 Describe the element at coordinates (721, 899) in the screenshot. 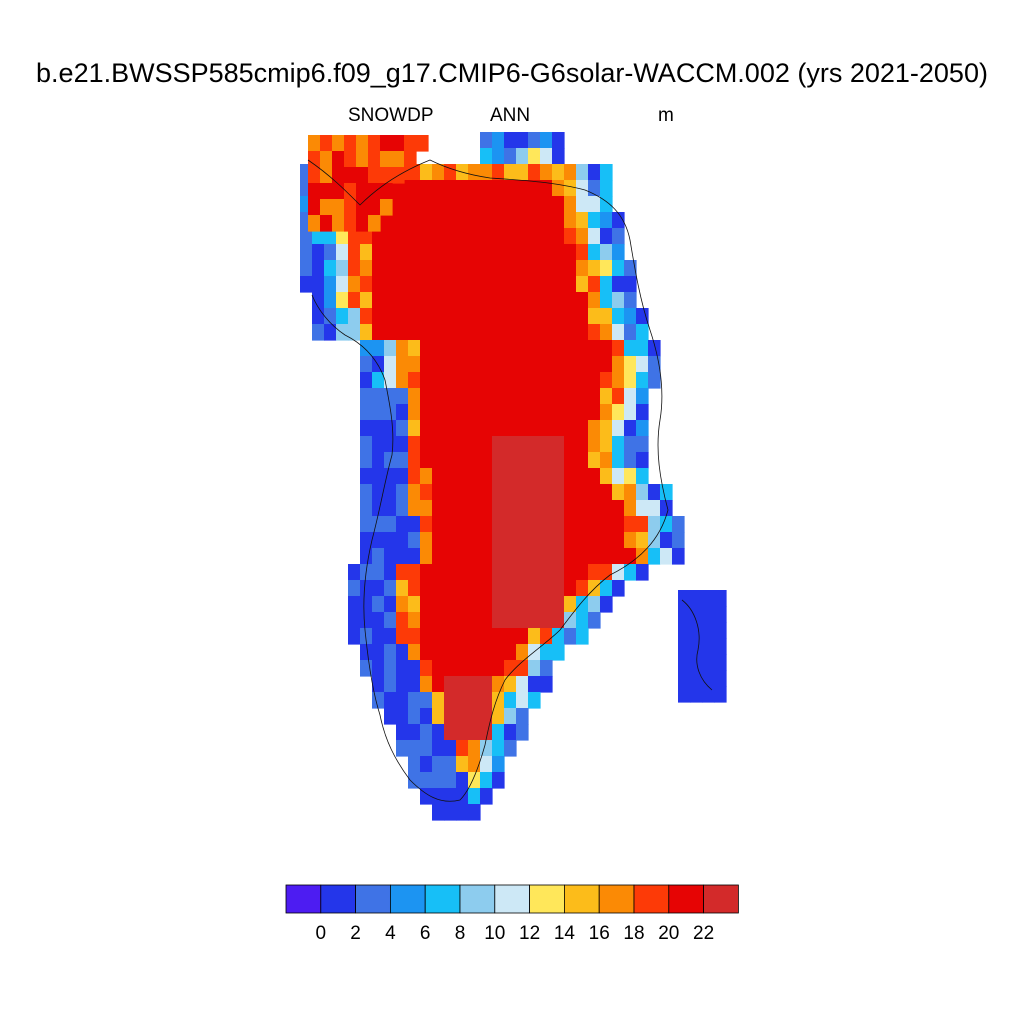

I see `colorbar-box` at that location.